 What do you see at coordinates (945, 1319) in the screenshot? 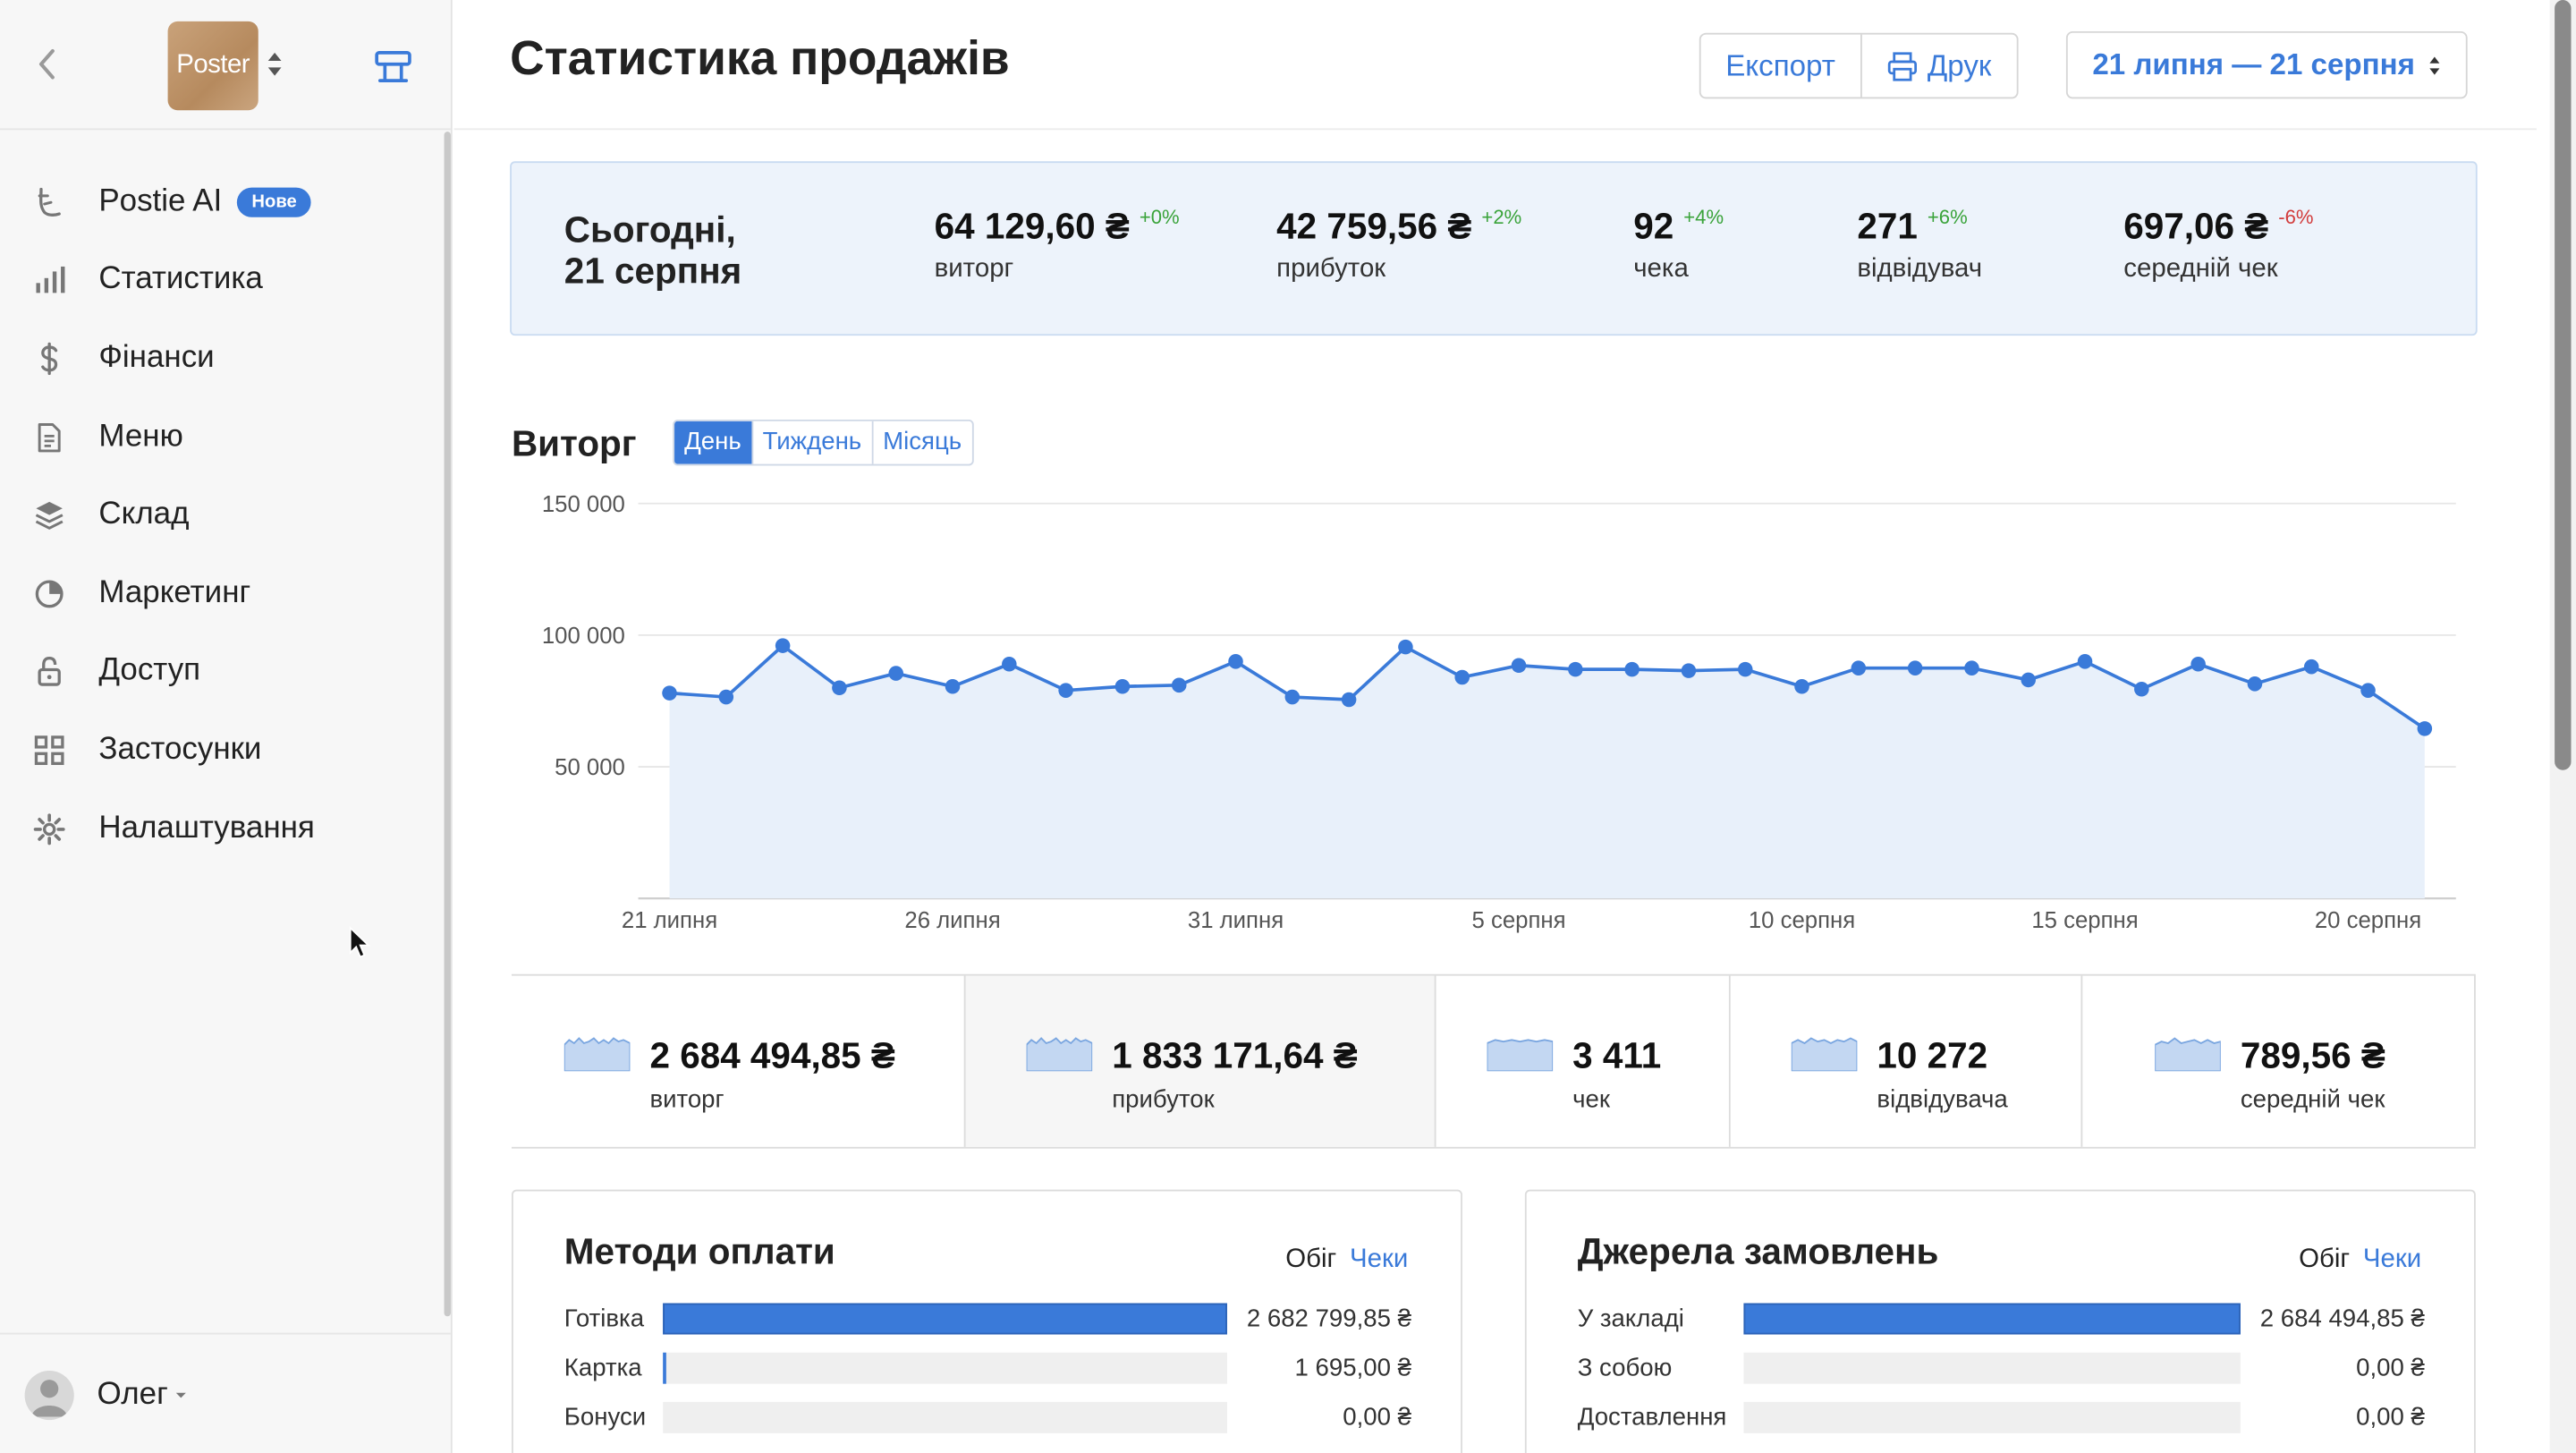
I see `bar-fill` at bounding box center [945, 1319].